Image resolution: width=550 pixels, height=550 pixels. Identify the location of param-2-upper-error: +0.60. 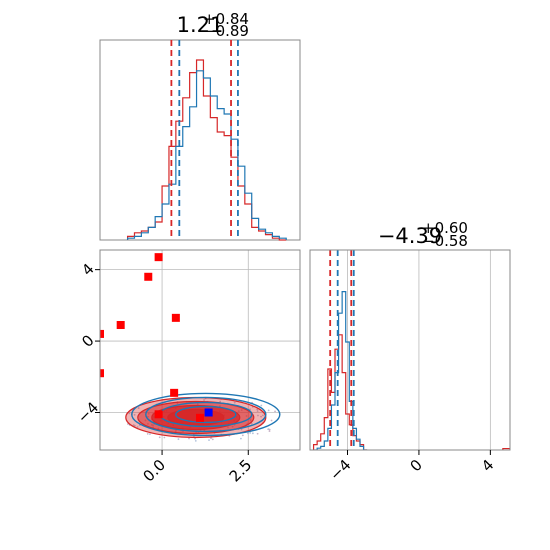
(445, 228).